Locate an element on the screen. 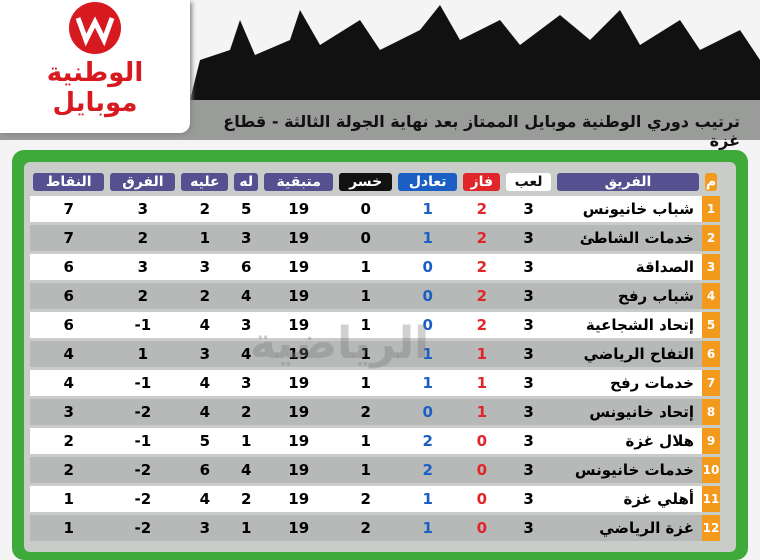  cell: 5 is located at coordinates (205, 441).